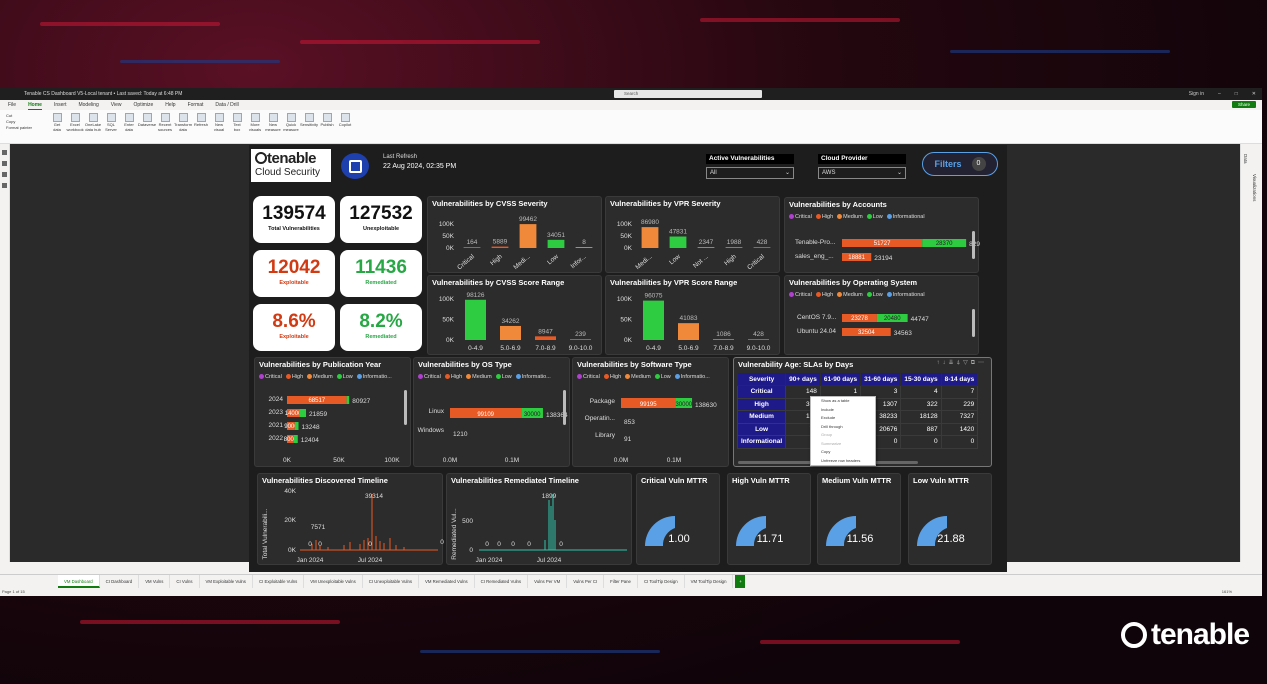 This screenshot has width=1267, height=684. I want to click on mttr-card: Critical Vuln MTTR 1.00, so click(678, 519).